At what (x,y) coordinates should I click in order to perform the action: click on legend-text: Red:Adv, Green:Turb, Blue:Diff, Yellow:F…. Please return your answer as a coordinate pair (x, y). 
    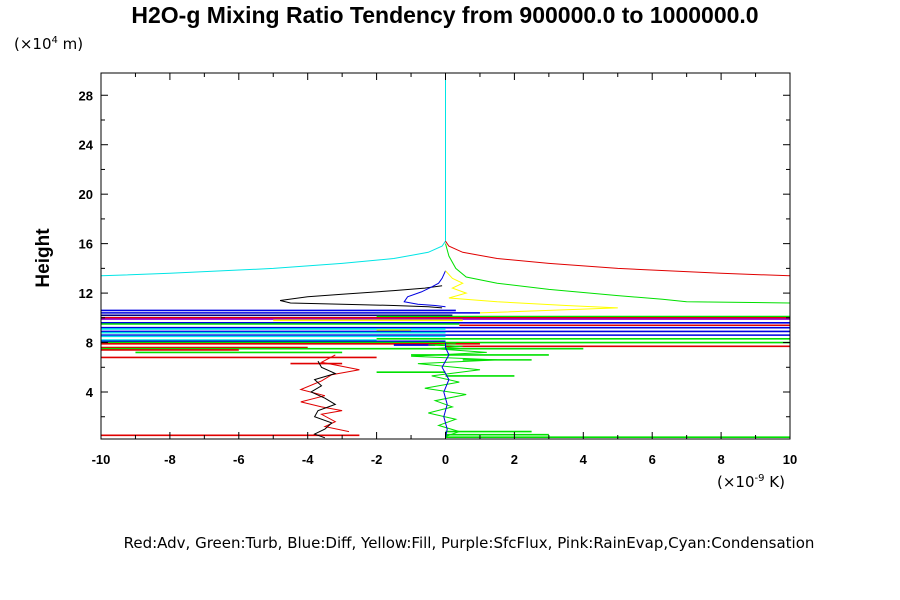
    Looking at the image, I should click on (469, 543).